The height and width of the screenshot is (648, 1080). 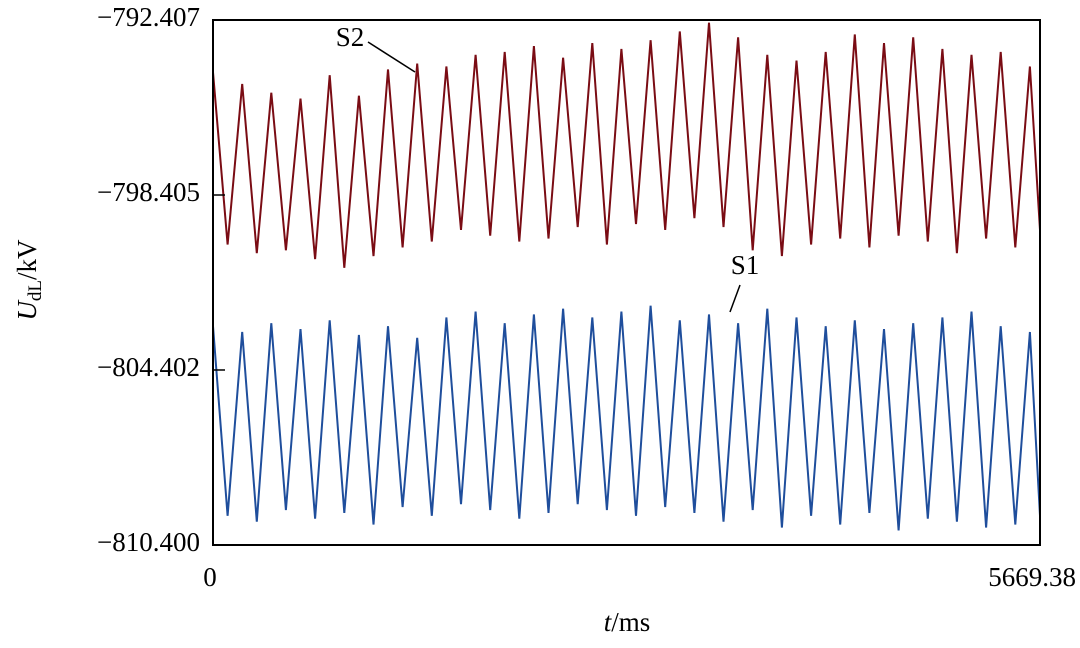 What do you see at coordinates (148, 192) in the screenshot?
I see `y-tick-label: −798.405` at bounding box center [148, 192].